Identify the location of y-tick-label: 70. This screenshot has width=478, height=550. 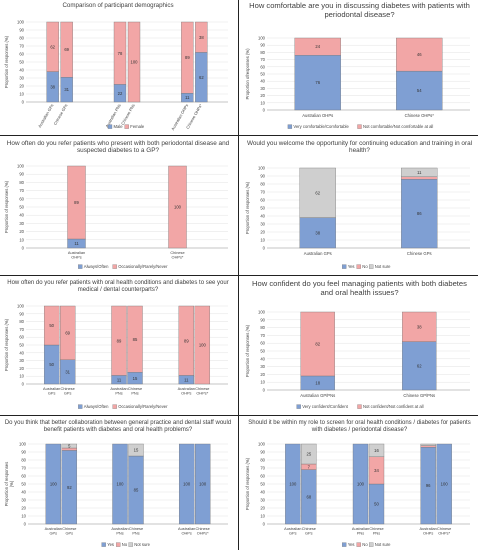
(21, 329).